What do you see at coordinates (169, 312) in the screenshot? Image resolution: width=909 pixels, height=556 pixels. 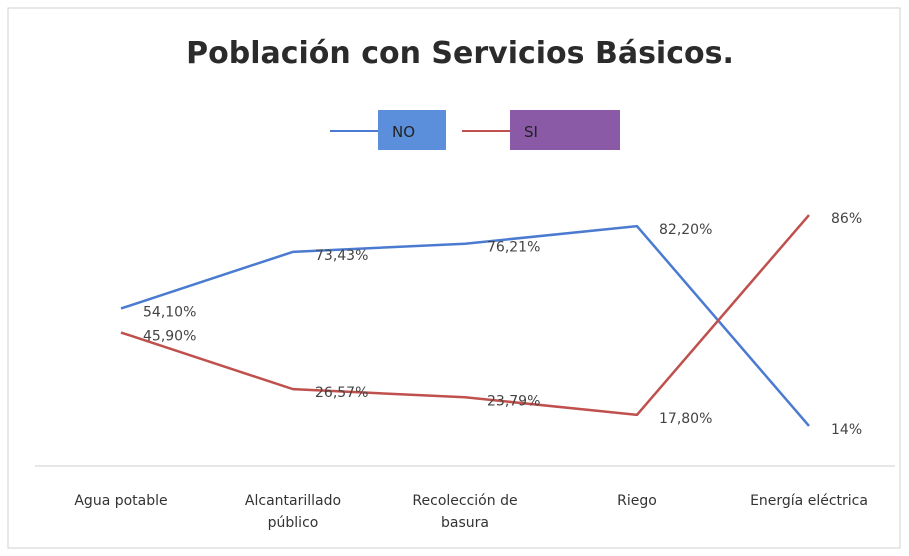 I see `data-label: 54,10%` at bounding box center [169, 312].